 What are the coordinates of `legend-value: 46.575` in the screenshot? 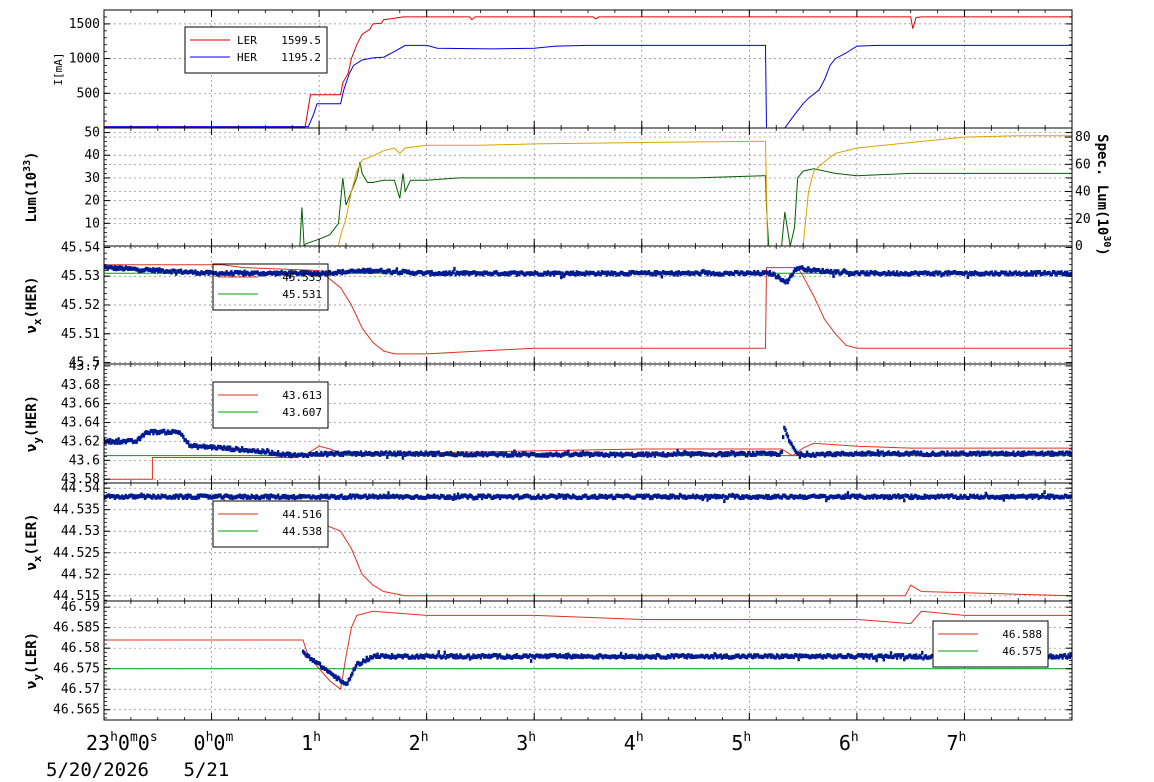 It's located at (1022, 651).